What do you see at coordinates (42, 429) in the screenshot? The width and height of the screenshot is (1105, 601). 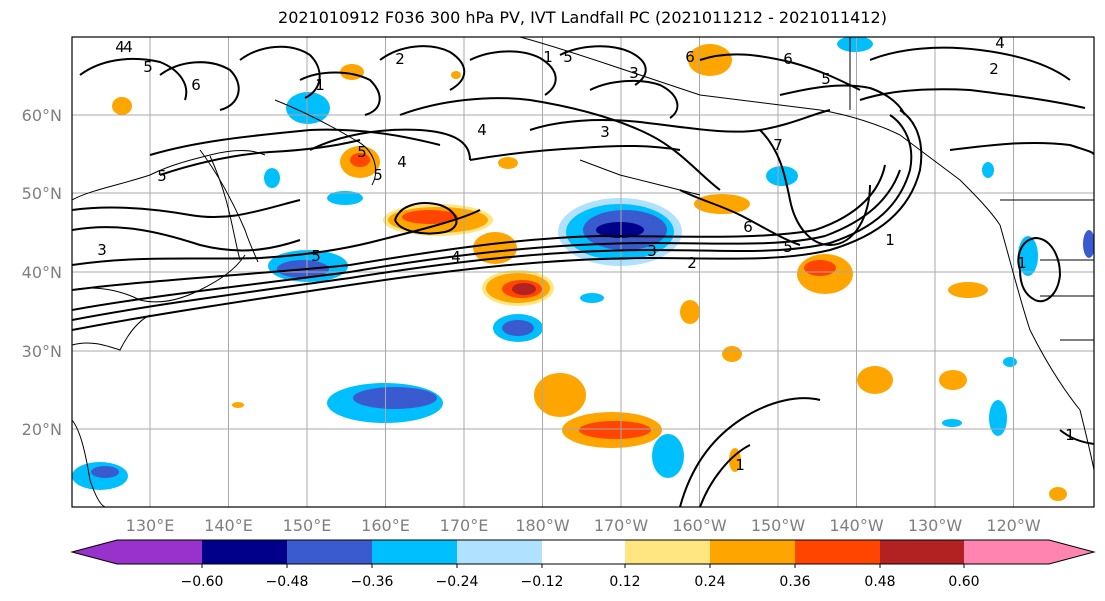 I see `lat-label: 20°N` at bounding box center [42, 429].